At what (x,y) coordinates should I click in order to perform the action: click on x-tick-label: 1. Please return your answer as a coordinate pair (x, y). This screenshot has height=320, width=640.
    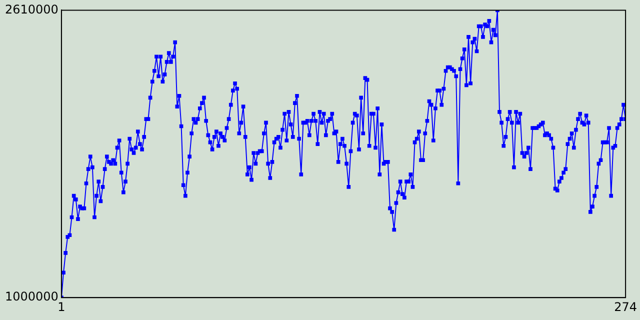
    Looking at the image, I should click on (62, 307).